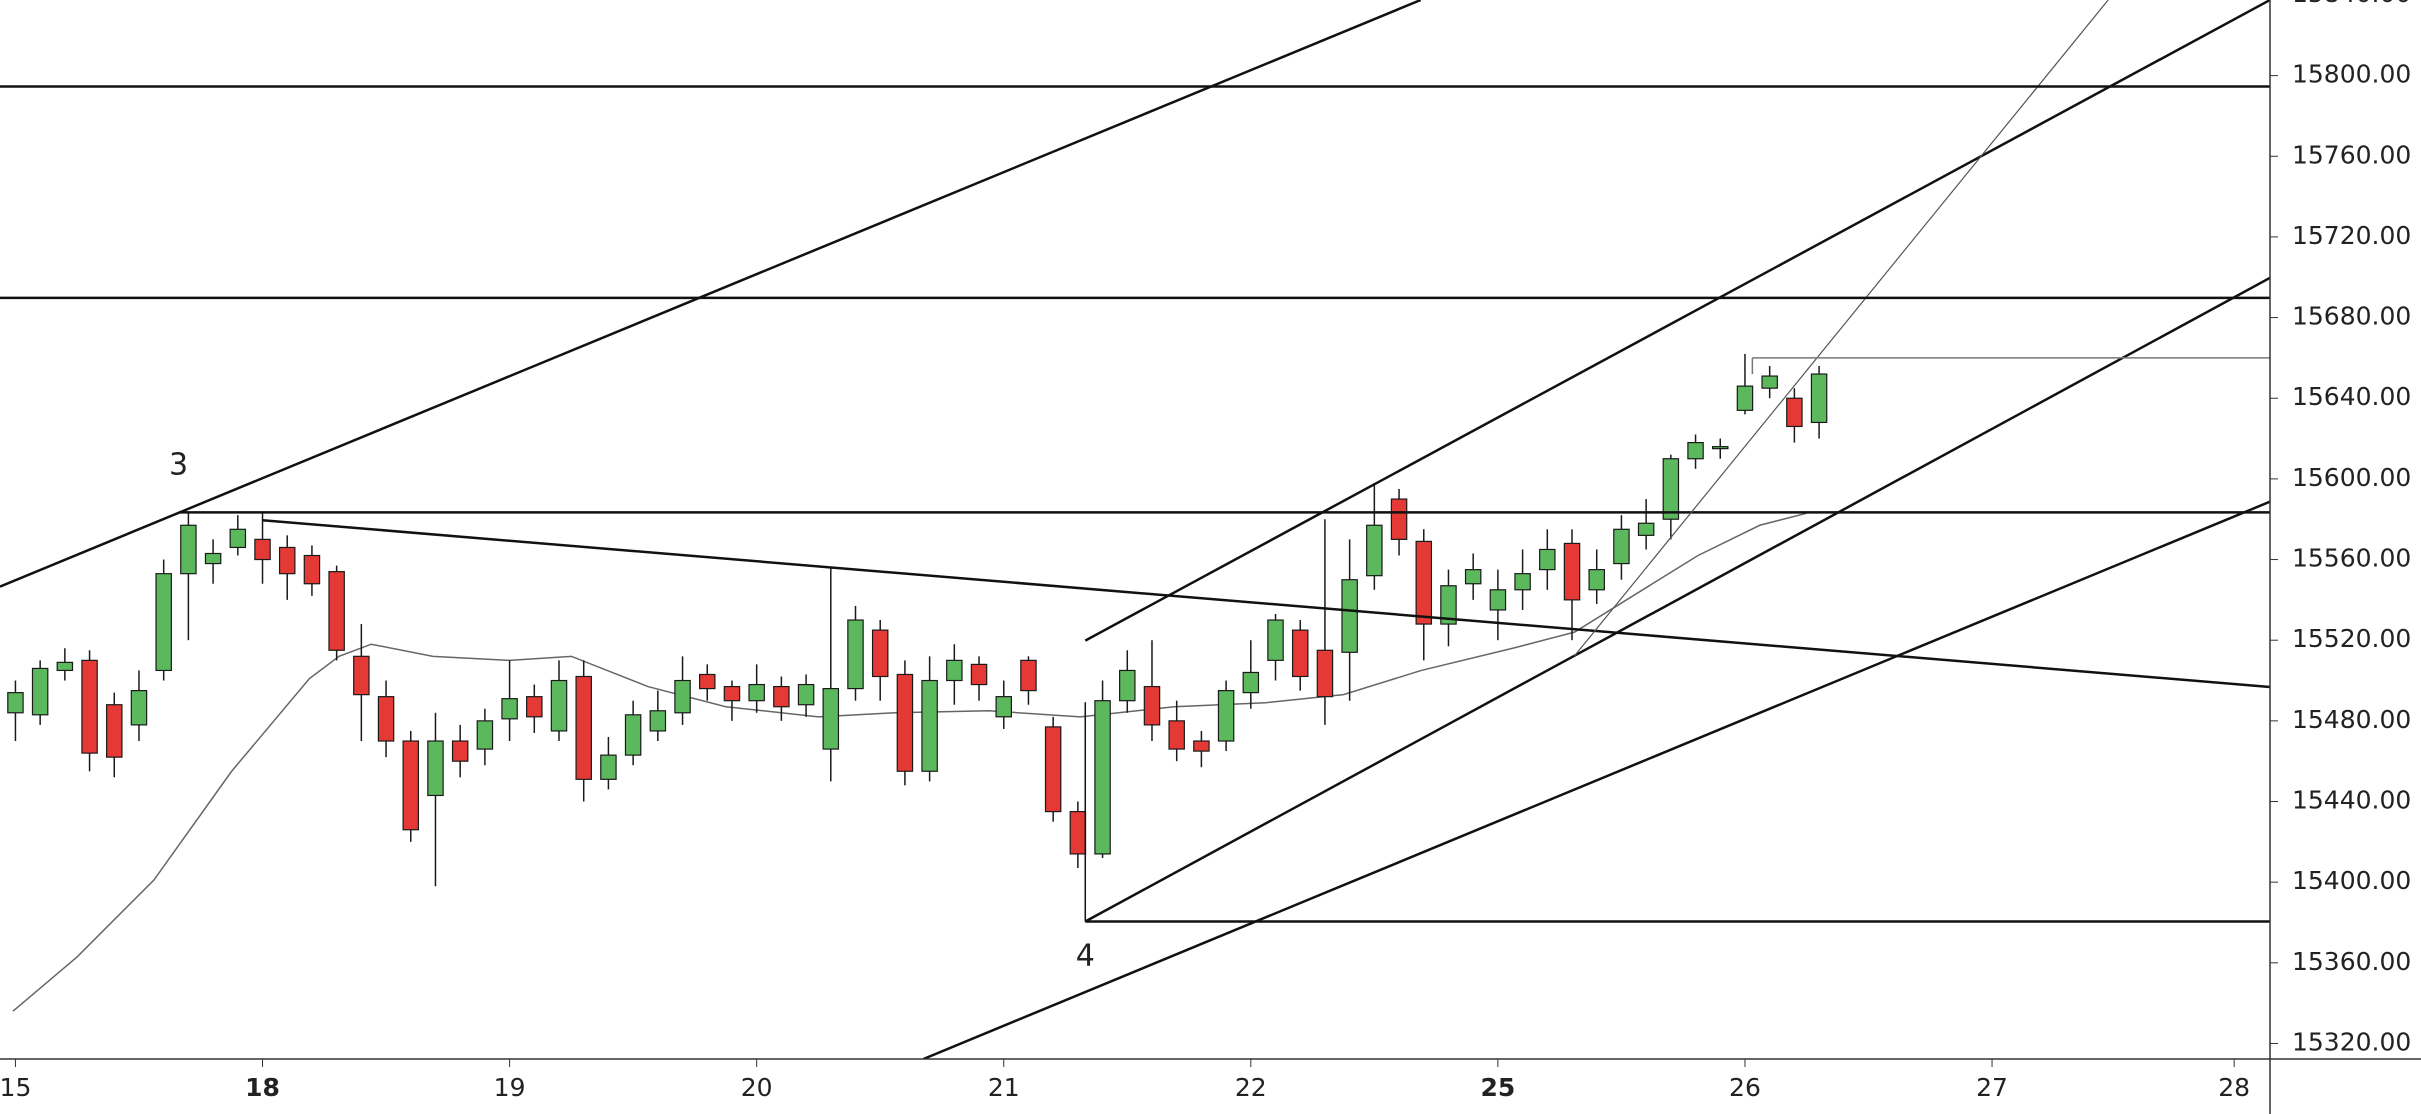  Describe the element at coordinates (2351, 74) in the screenshot. I see `y-tick-label: 15800.00` at that location.